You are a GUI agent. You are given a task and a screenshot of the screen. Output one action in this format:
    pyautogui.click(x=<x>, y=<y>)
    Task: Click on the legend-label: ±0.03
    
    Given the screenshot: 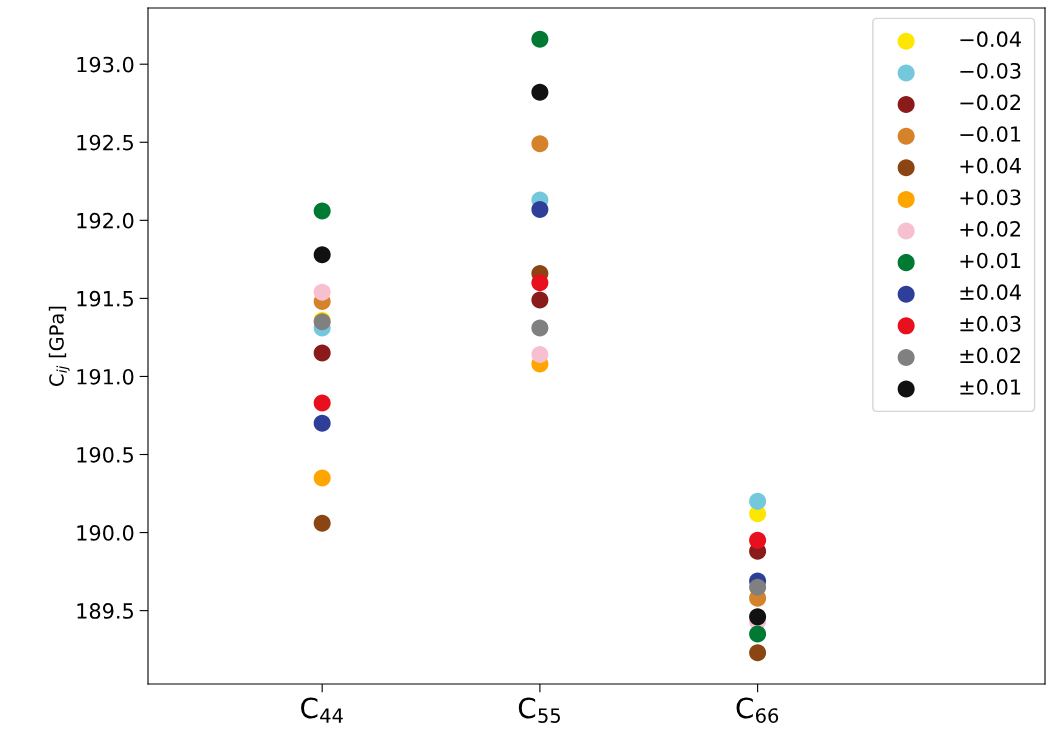 What is the action you would take?
    pyautogui.click(x=990, y=323)
    